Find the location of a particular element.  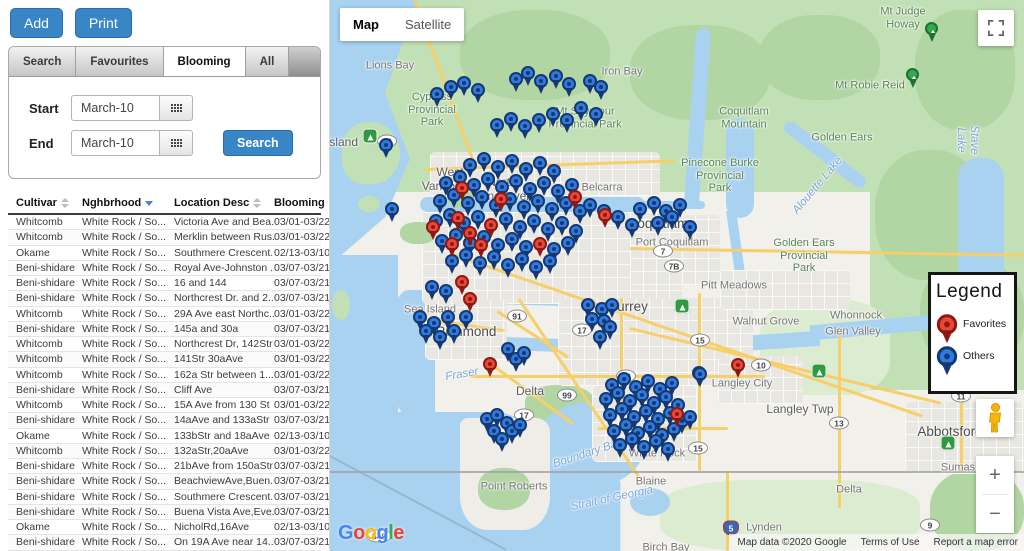

zoom-out-button: − is located at coordinates (995, 514).